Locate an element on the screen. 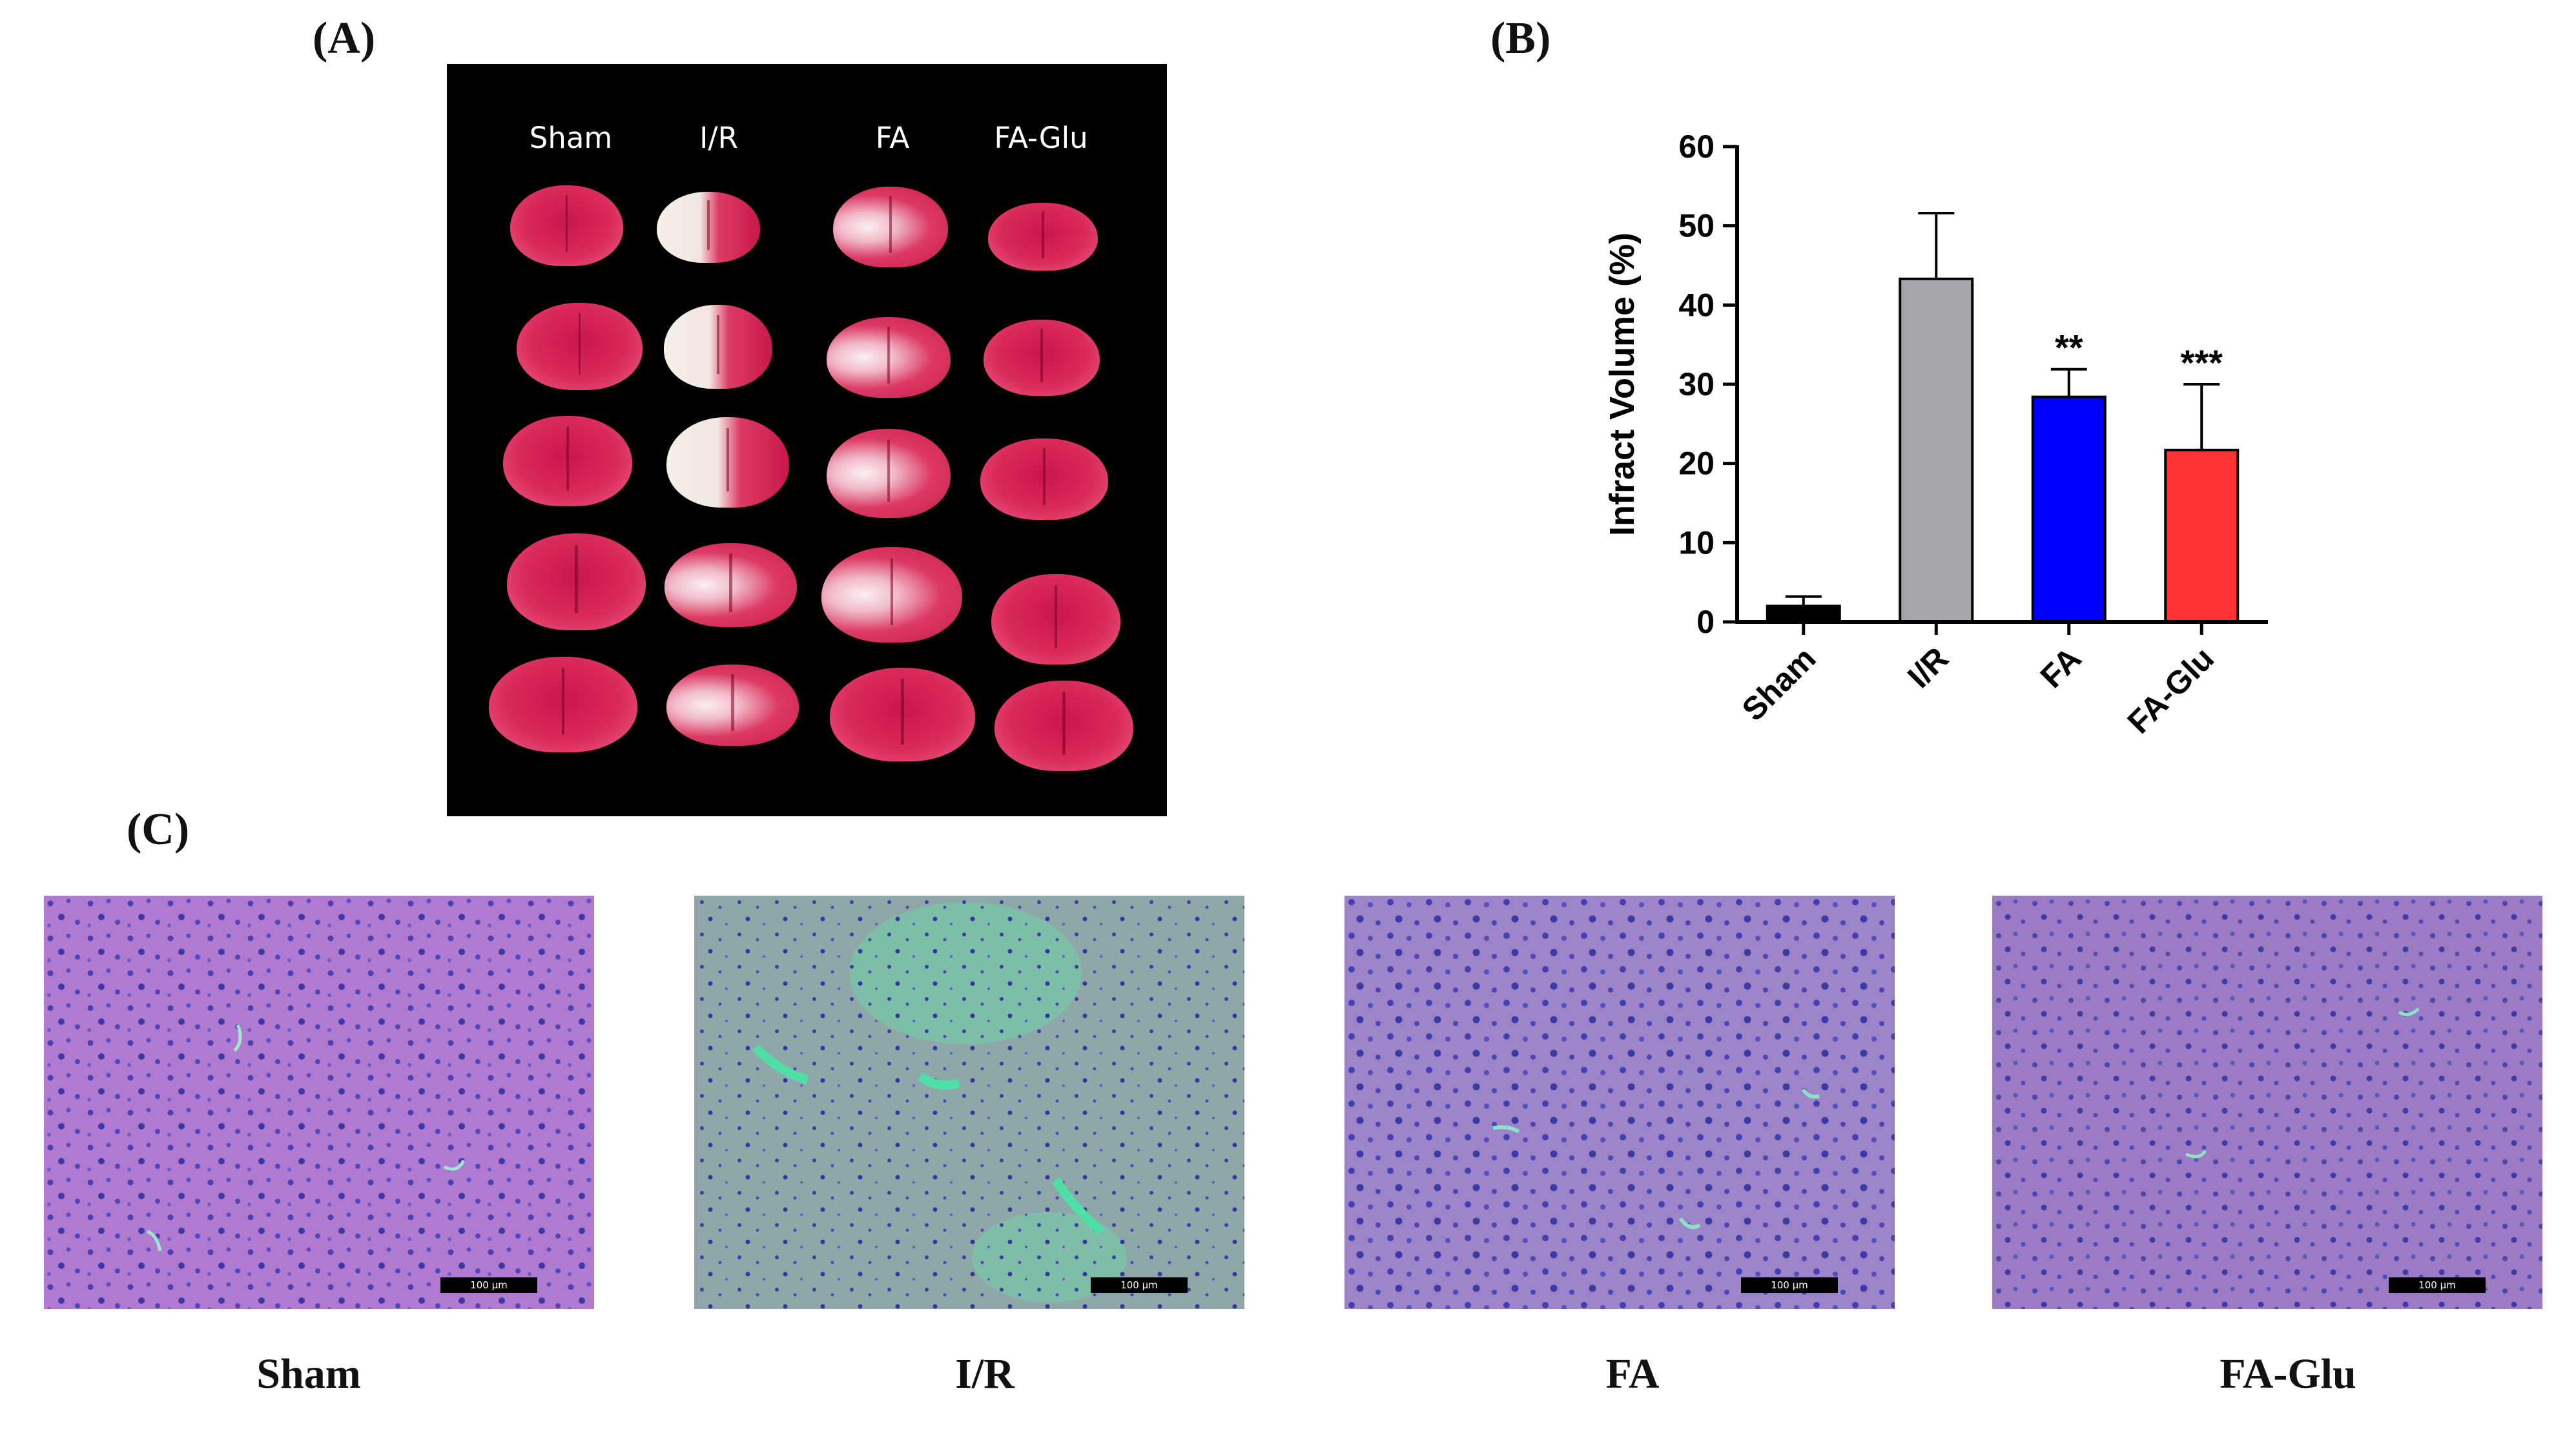 This screenshot has height=1433, width=2576. significance-marker: *** is located at coordinates (2202, 363).